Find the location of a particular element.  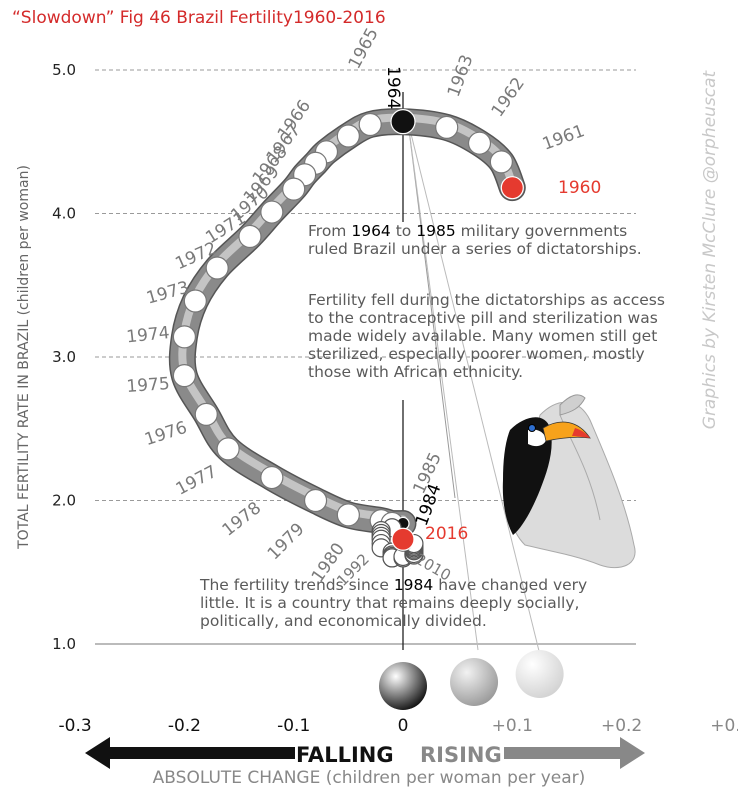

rising-arrow is located at coordinates (574, 753).